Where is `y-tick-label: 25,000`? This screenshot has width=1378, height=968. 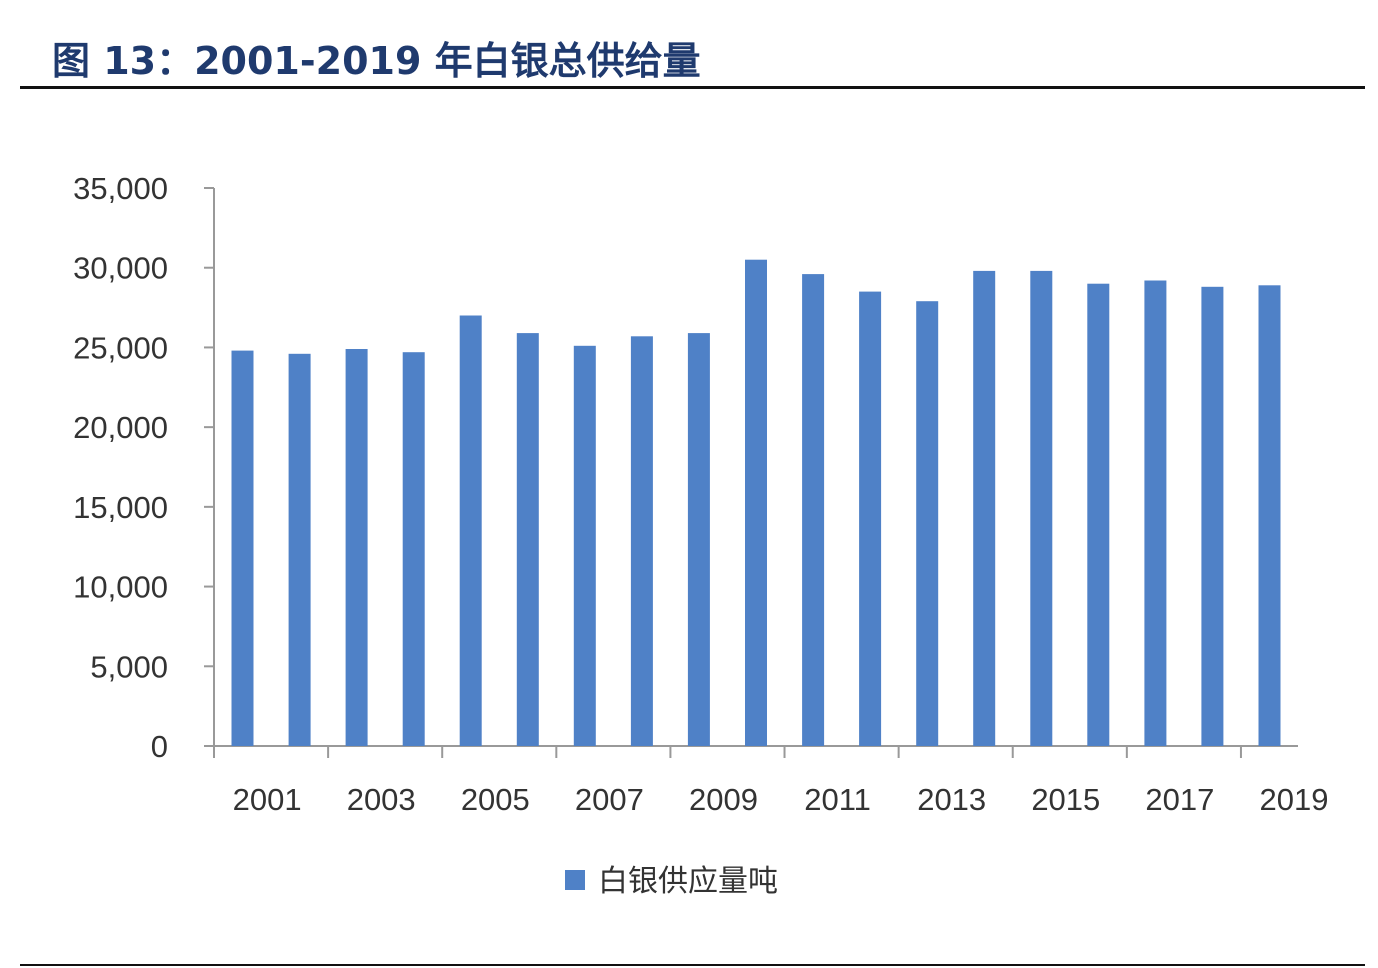
y-tick-label: 25,000 is located at coordinates (120, 347).